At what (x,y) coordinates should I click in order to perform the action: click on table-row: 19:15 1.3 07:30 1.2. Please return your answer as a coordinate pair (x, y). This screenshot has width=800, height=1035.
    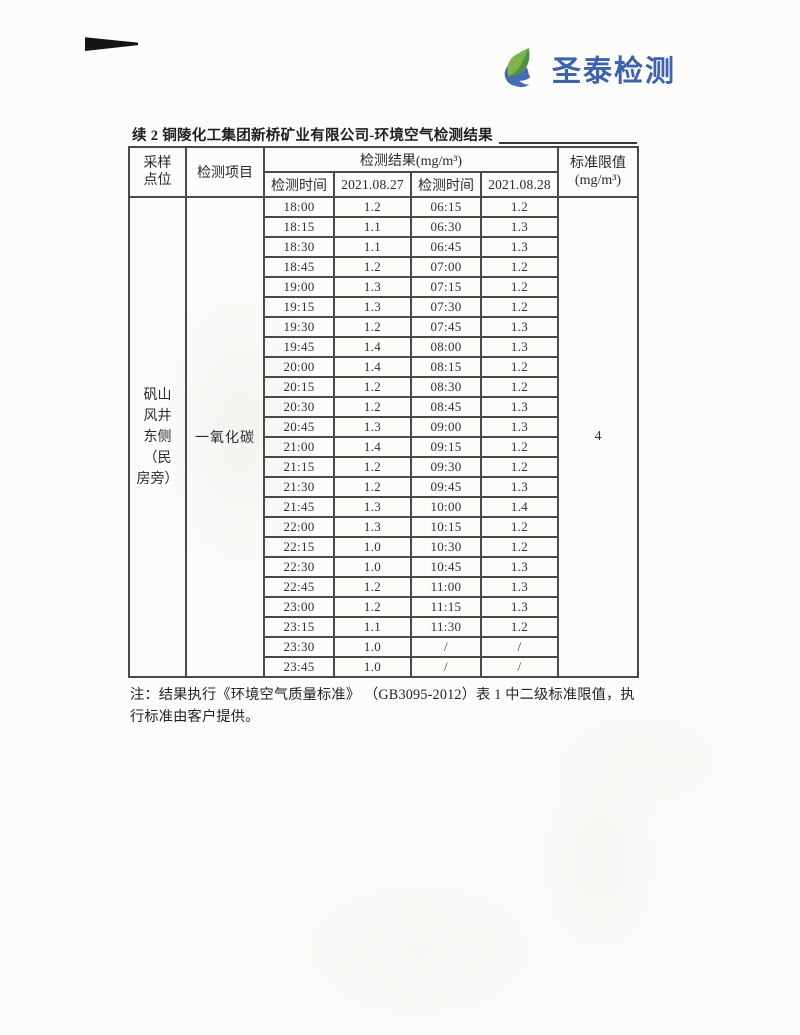
    Looking at the image, I should click on (383, 307).